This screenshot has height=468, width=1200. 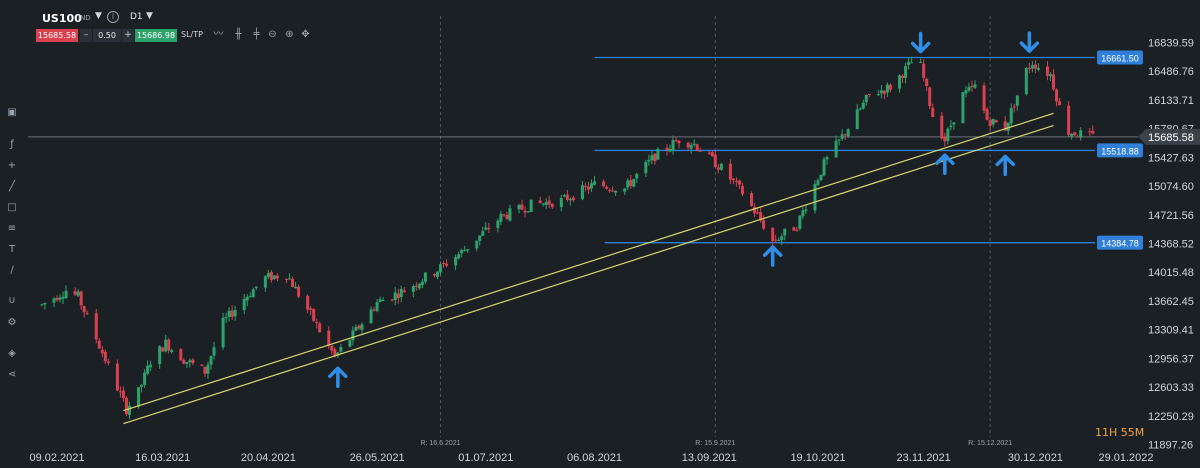 What do you see at coordinates (1120, 151) in the screenshot?
I see `level-label: 15518.88` at bounding box center [1120, 151].